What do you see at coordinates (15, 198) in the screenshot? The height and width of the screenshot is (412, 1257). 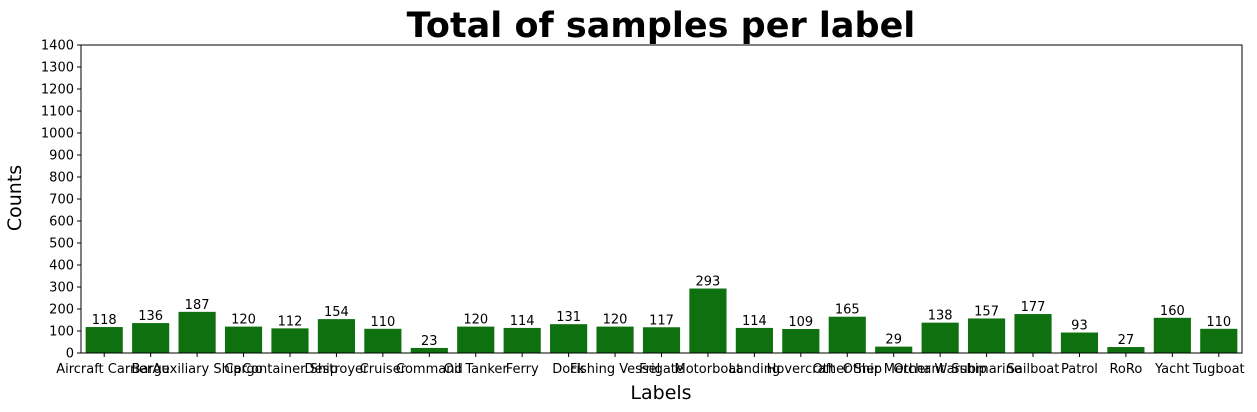 I see `y-axis-label: Counts` at bounding box center [15, 198].